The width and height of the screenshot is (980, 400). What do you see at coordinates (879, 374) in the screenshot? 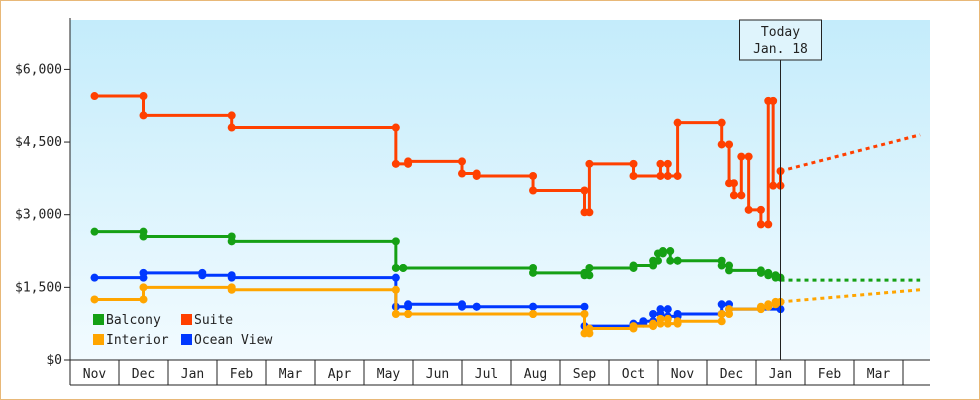
I see `x-tick-label: Mar` at bounding box center [879, 374].